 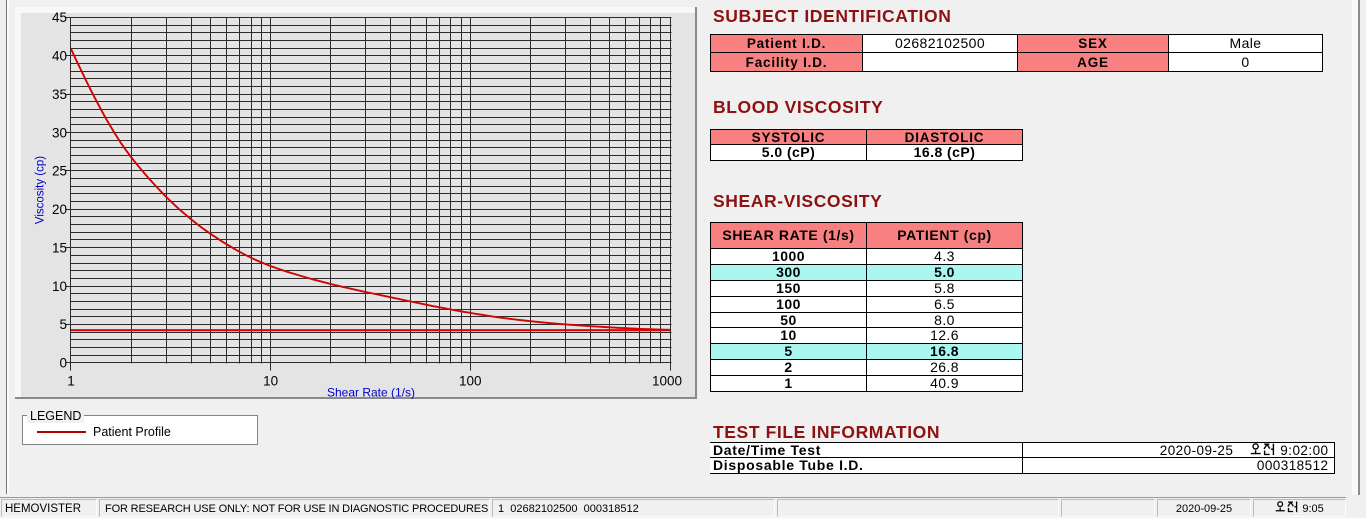 I want to click on svg-text: 30, so click(x=59, y=132).